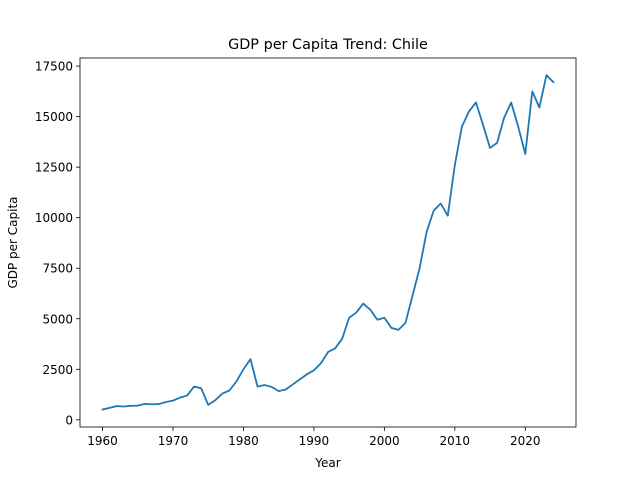 The image size is (640, 480). I want to click on x-tick-label: 1960, so click(102, 441).